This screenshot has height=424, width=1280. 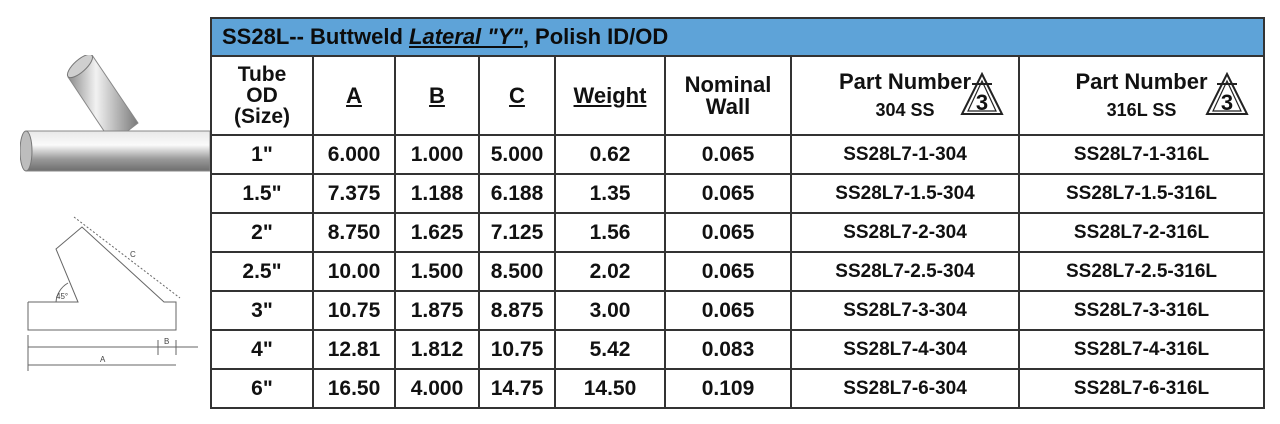 I want to click on header-tube-line2: OD, so click(x=262, y=95).